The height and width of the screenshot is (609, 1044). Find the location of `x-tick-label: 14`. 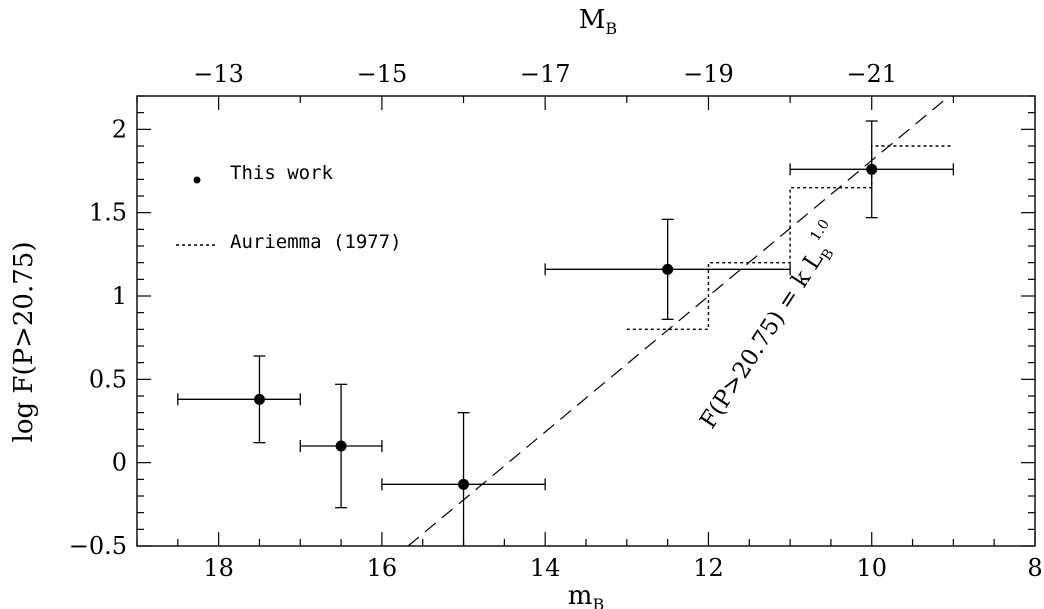

x-tick-label: 14 is located at coordinates (545, 568).